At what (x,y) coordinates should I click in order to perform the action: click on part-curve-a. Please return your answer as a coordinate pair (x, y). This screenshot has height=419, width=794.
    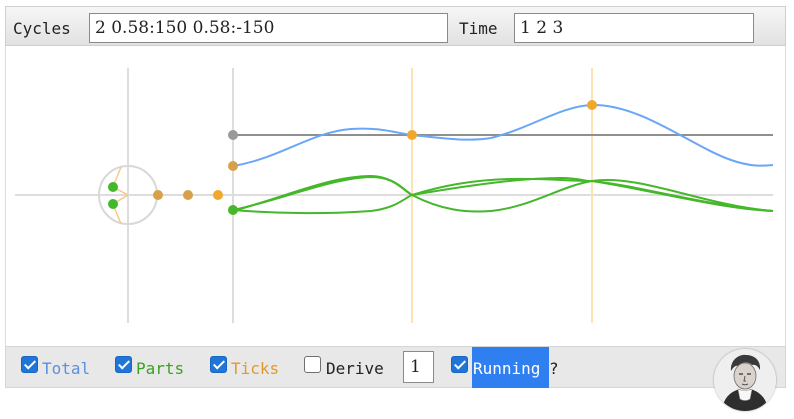
    Looking at the image, I should click on (503, 194).